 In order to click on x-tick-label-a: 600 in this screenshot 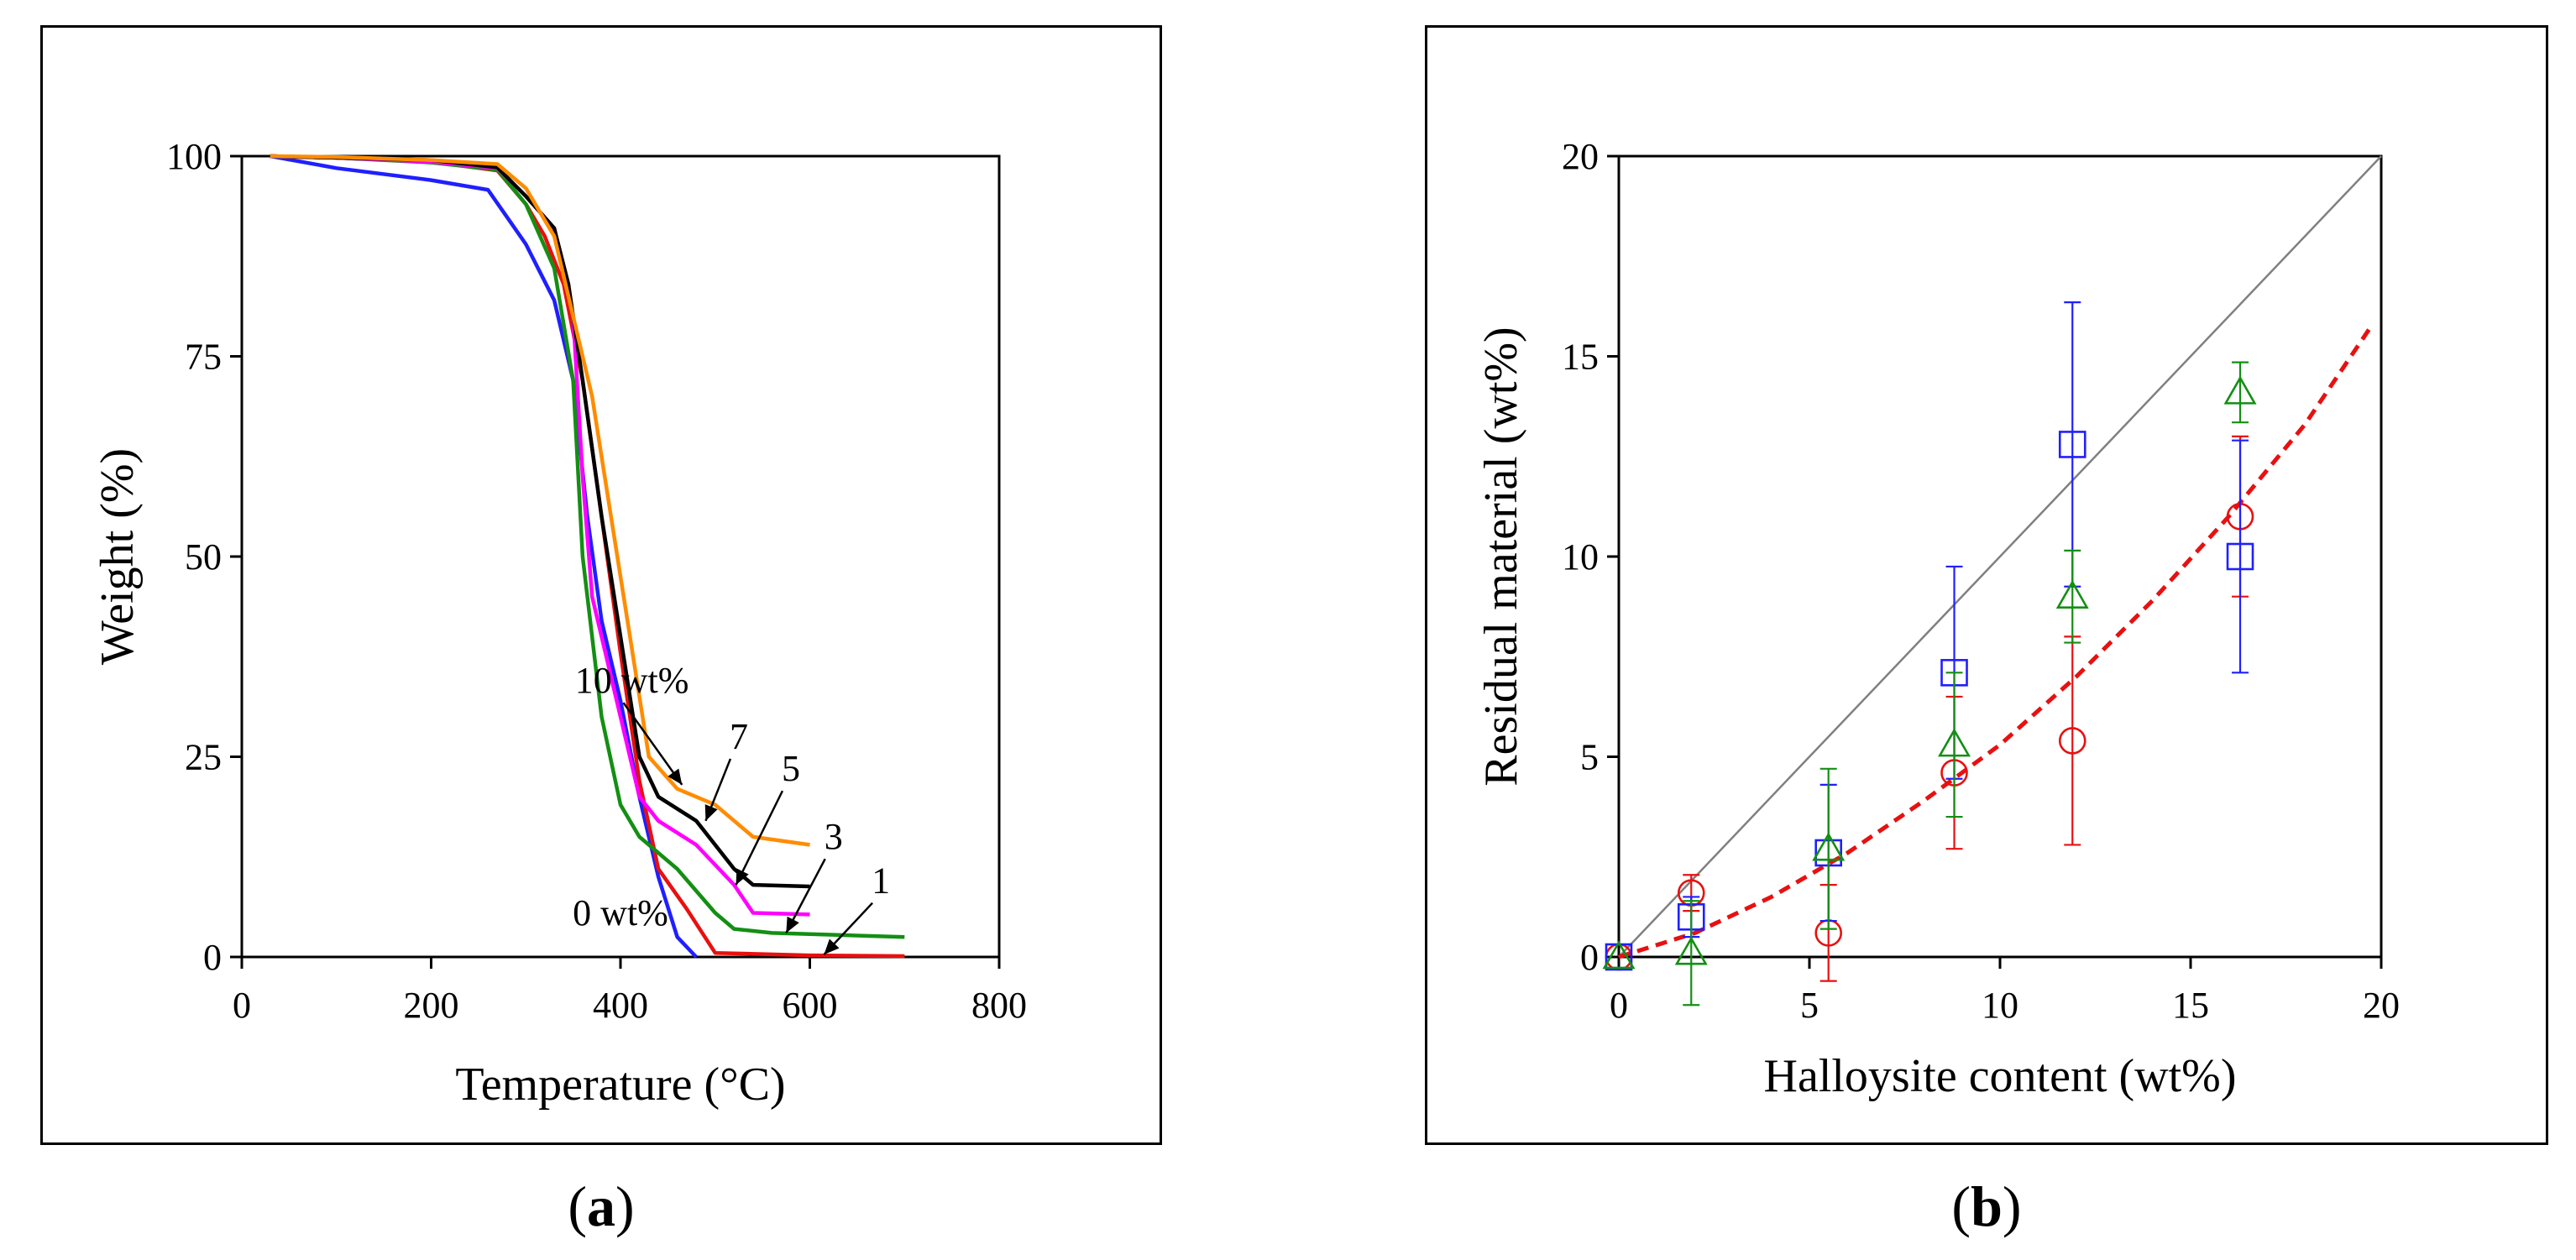, I will do `click(810, 1006)`.